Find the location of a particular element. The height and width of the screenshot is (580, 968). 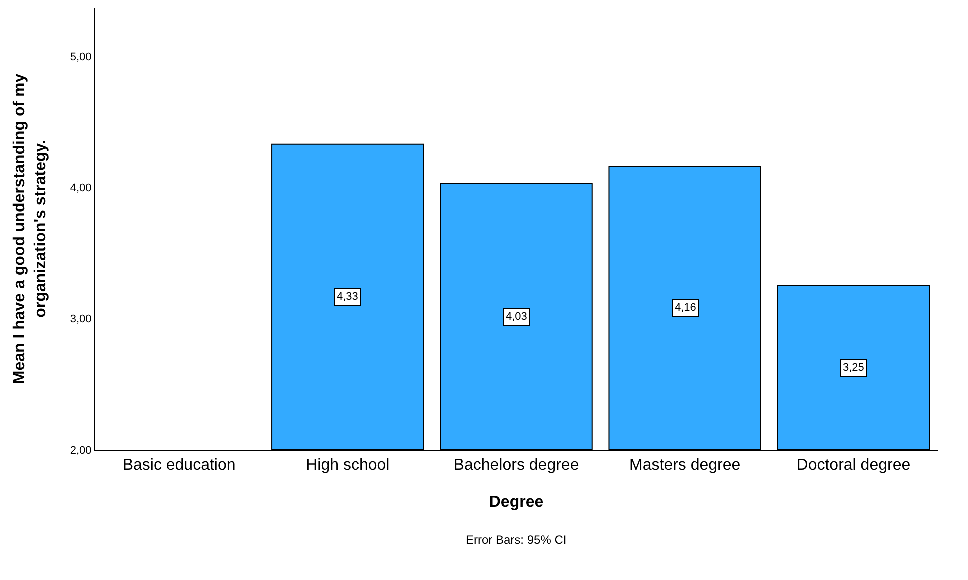

data-label: 3,25 is located at coordinates (853, 368).